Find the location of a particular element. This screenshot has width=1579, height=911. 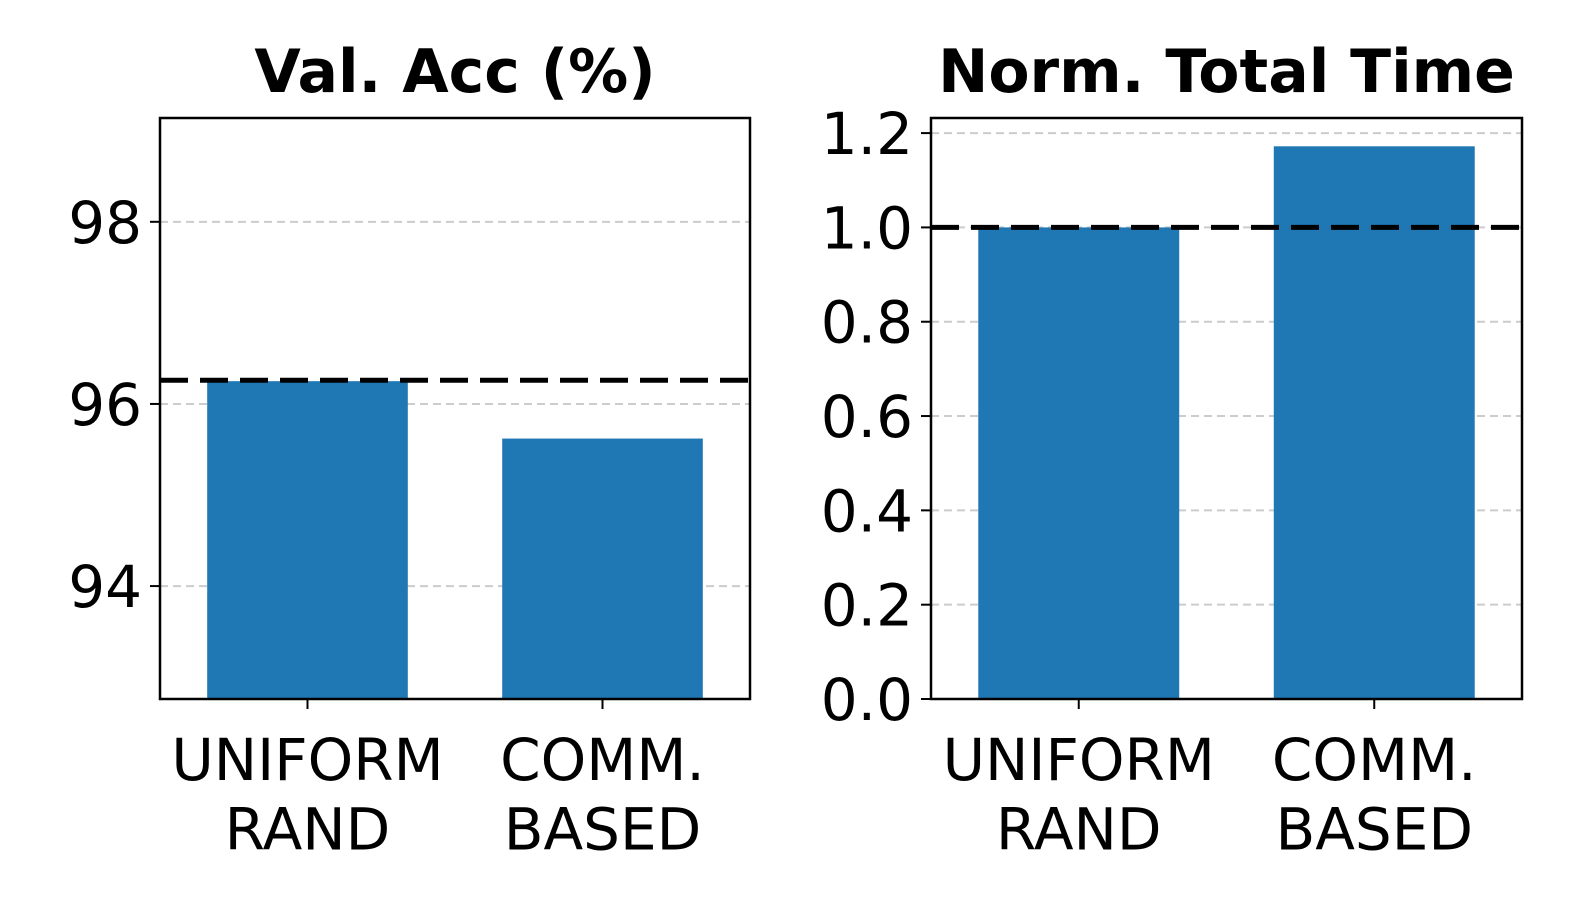

chart-title: Norm. Total Time is located at coordinates (1226, 72).